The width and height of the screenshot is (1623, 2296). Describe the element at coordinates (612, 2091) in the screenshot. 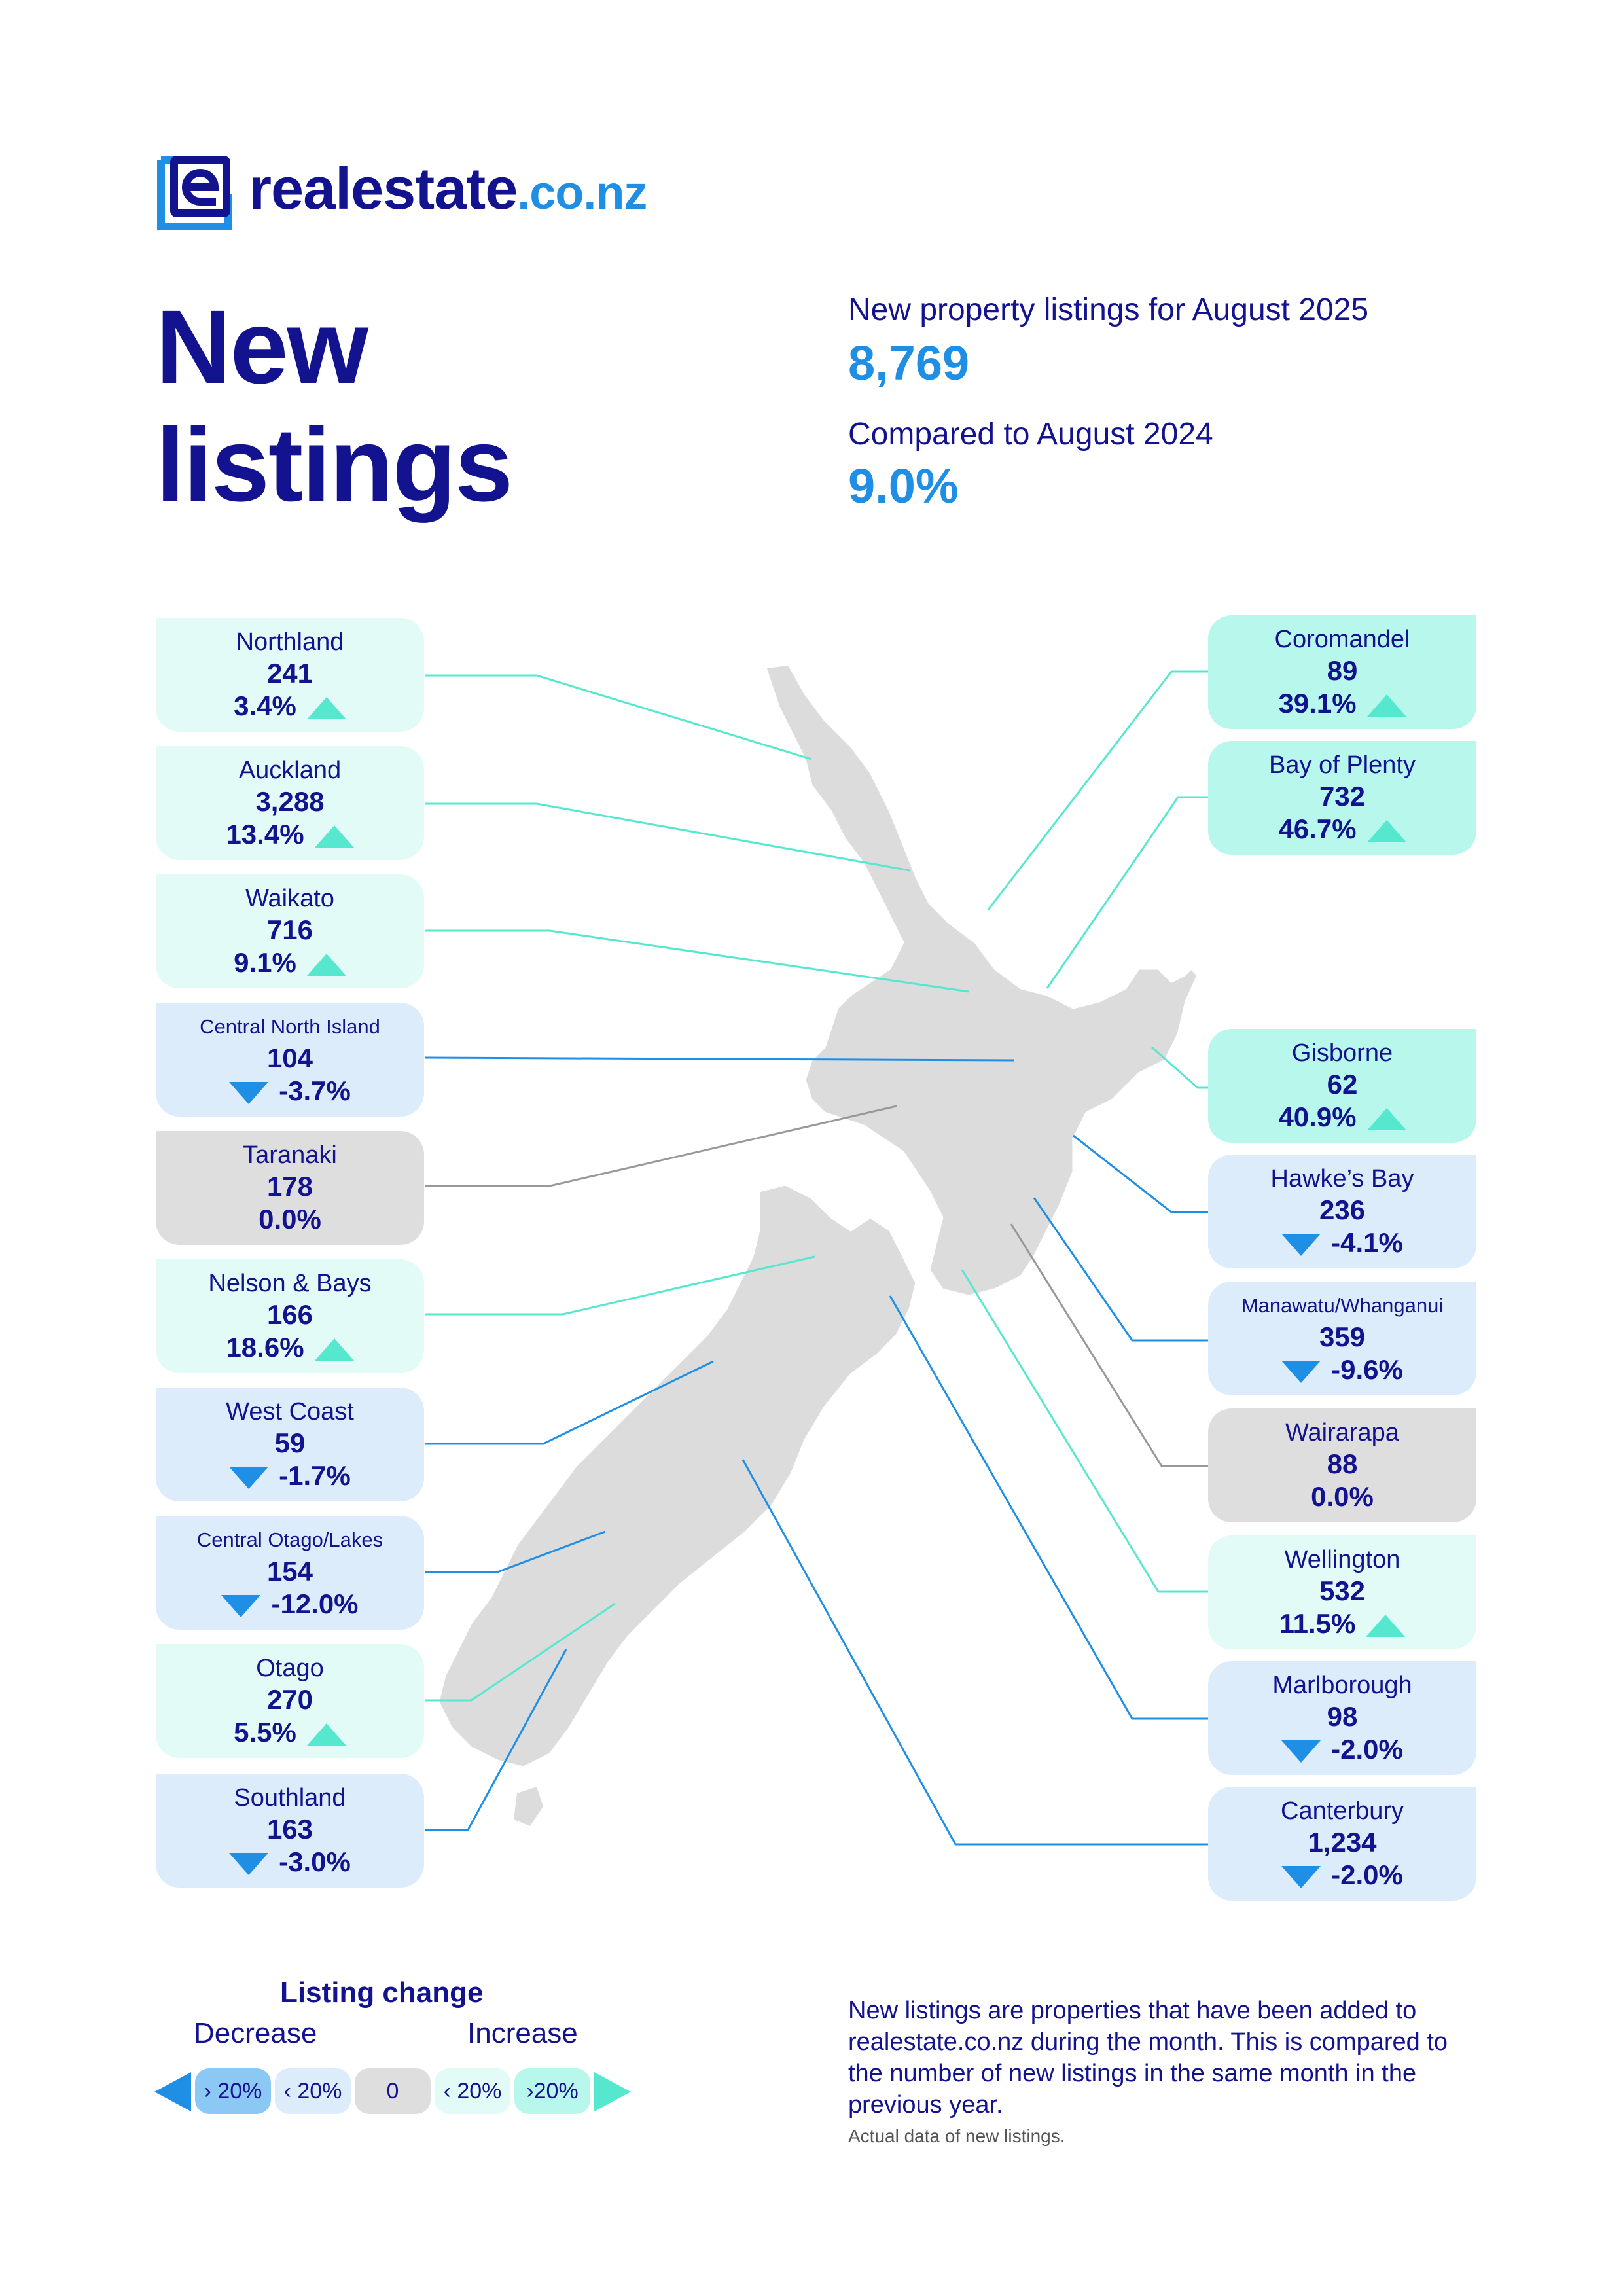

I see `increase-legend-arrow-icon` at that location.